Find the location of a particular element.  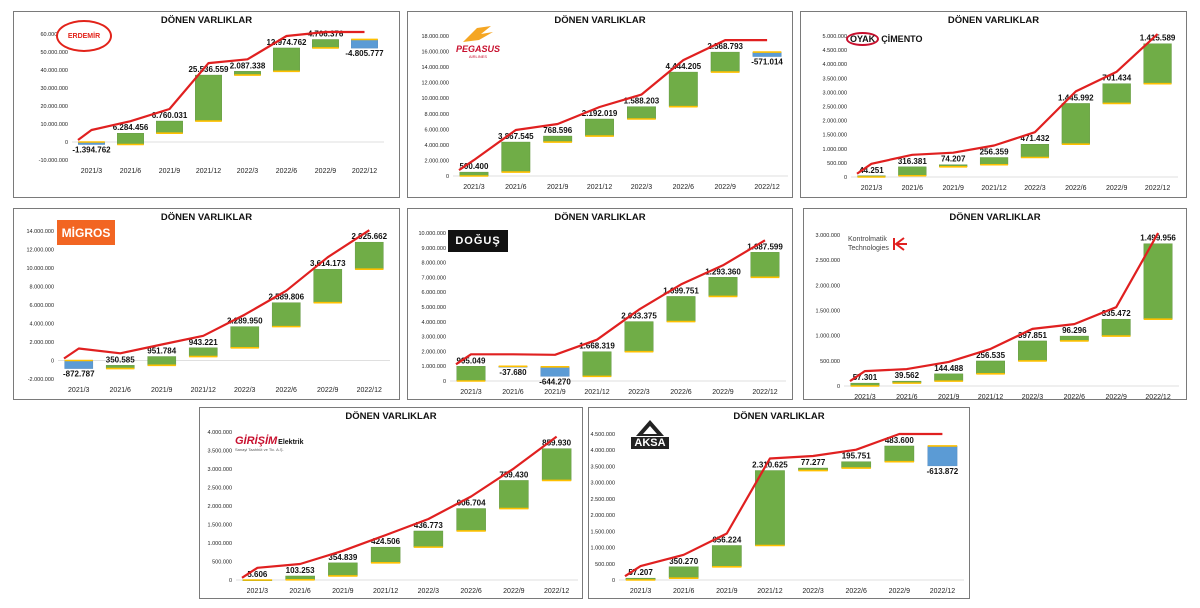

dogus-logo: DOĞUŞ is located at coordinates (478, 241).